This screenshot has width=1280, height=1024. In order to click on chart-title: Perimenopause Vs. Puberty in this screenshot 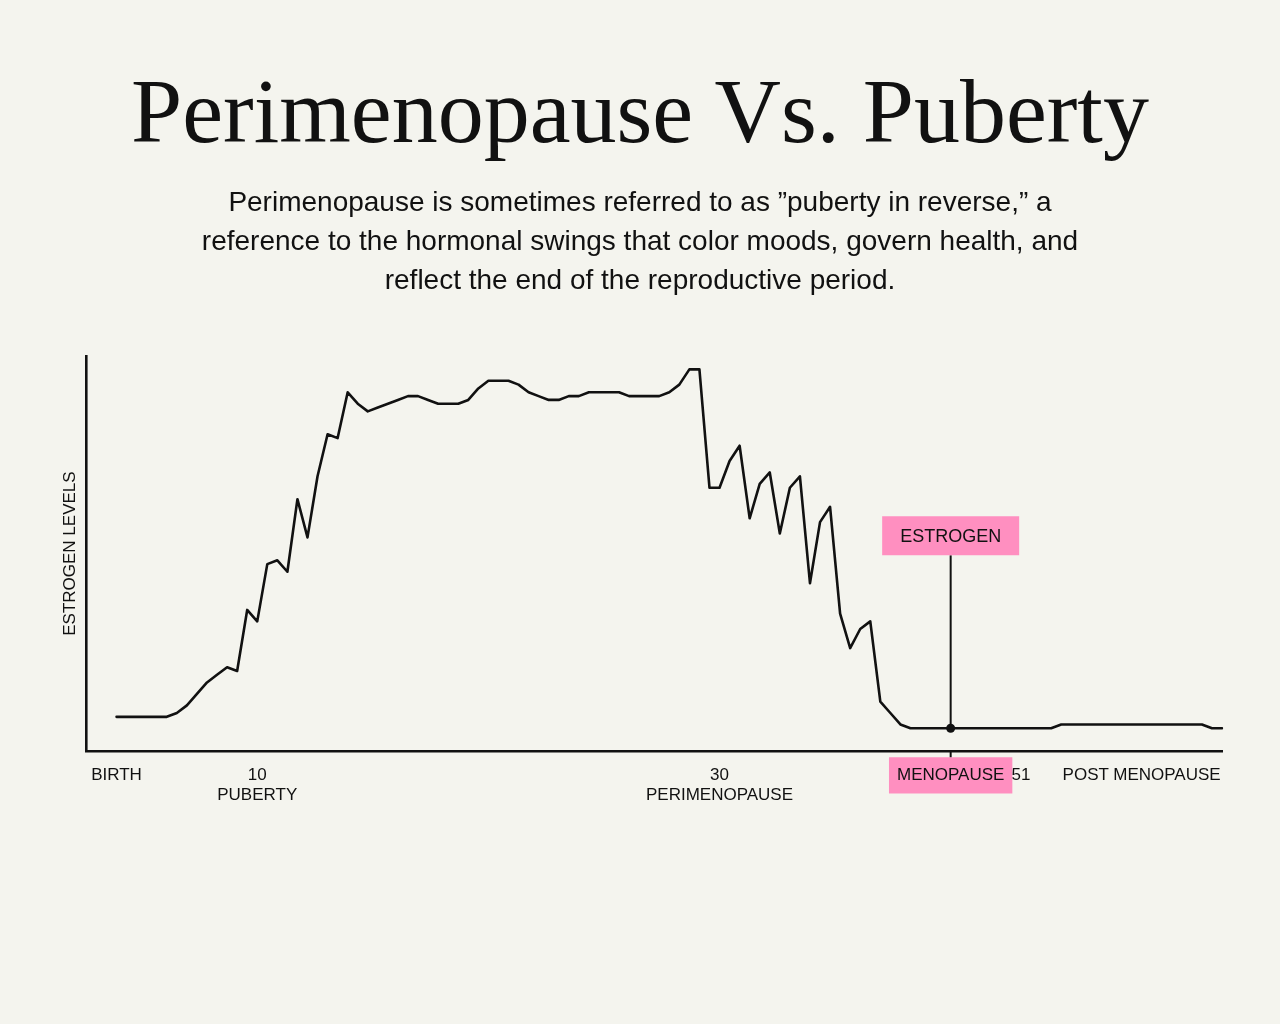, I will do `click(640, 111)`.